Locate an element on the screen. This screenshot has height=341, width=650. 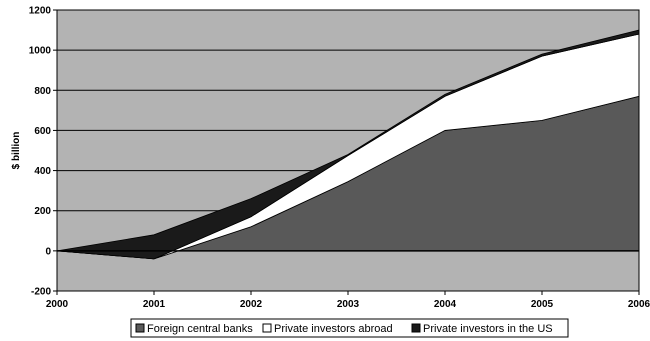
legend-box is located at coordinates (349, 328).